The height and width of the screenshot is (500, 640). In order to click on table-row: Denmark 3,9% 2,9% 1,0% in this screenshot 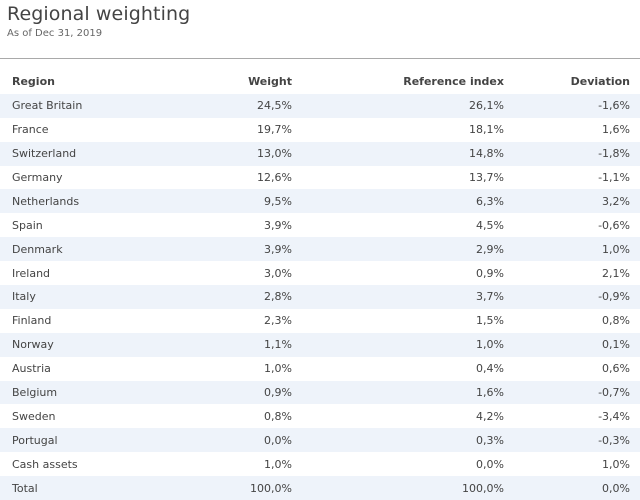, I will do `click(320, 249)`.